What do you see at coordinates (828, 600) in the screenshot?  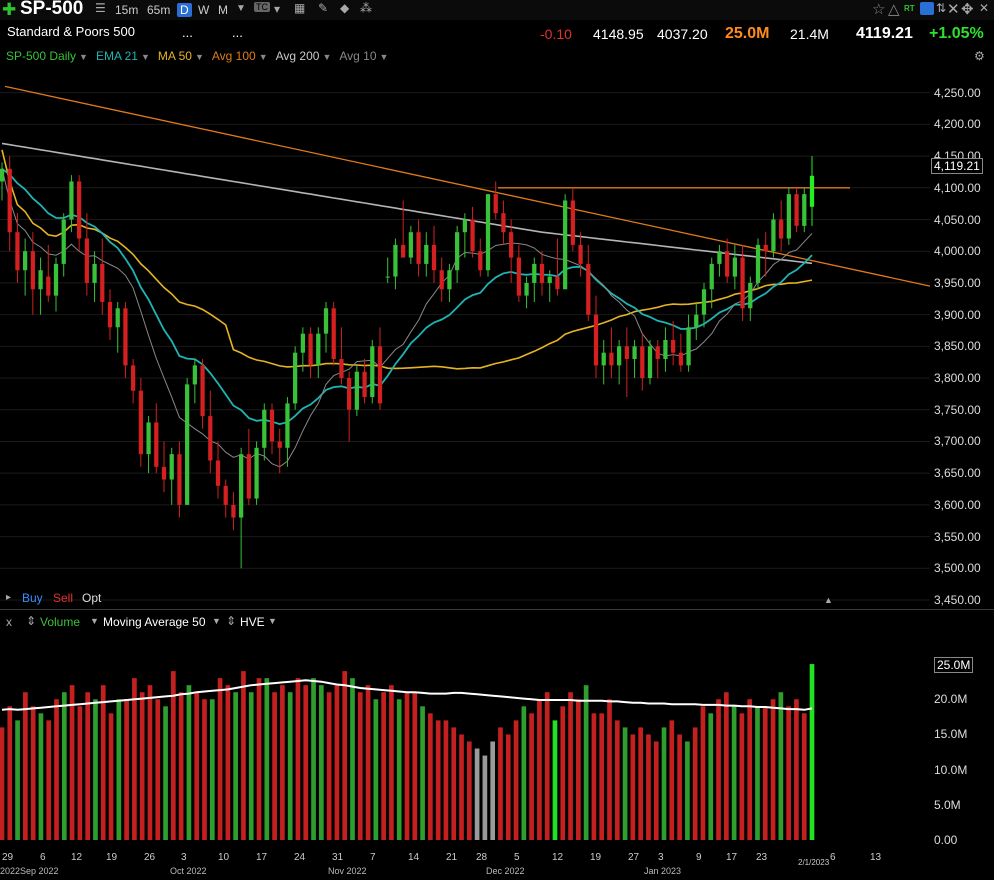 I see `collapse-icon: ▲` at bounding box center [828, 600].